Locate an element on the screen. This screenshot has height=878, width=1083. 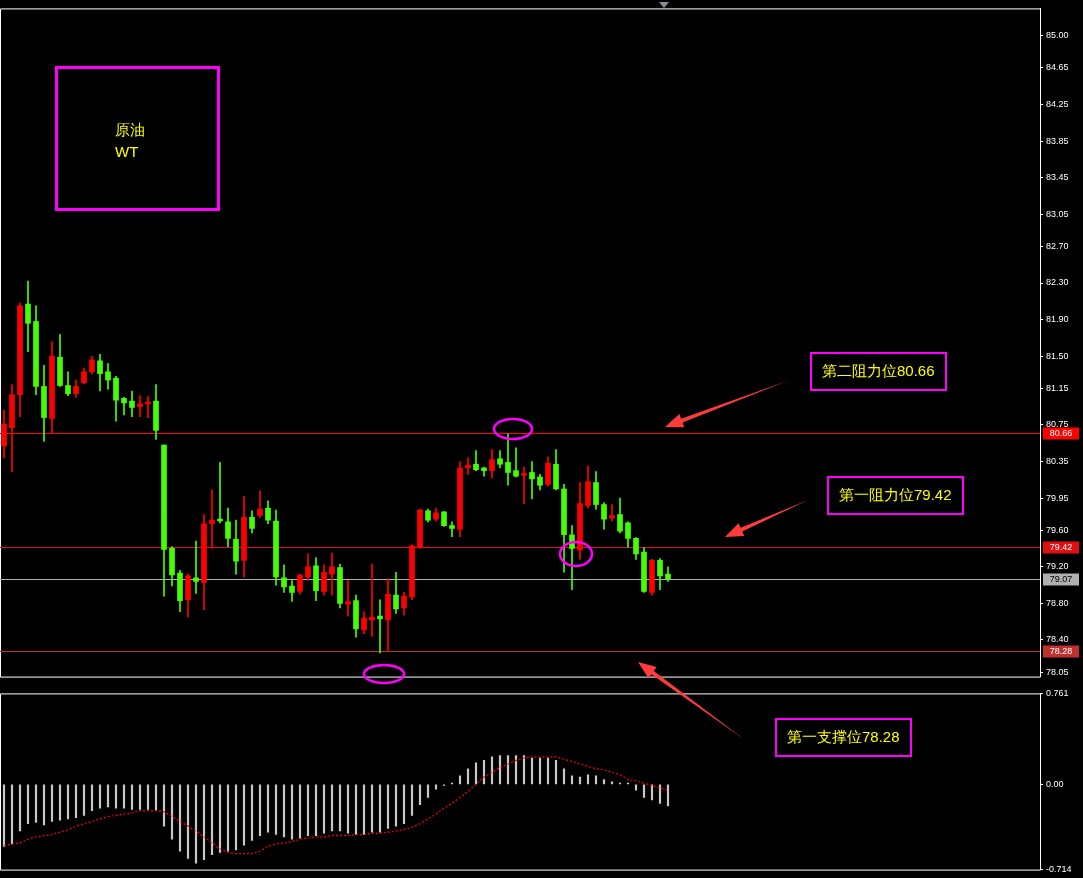
y-tick-label: 82.70 is located at coordinates (1057, 245).